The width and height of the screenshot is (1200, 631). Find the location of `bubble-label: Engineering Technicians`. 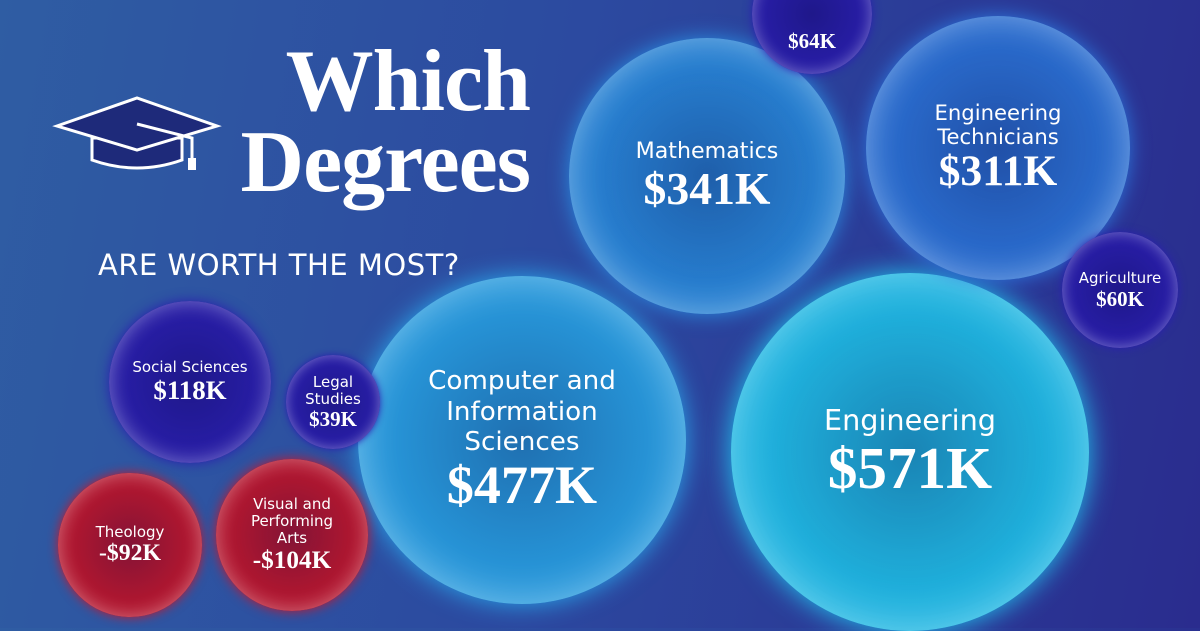

bubble-label: Engineering Technicians is located at coordinates (998, 124).